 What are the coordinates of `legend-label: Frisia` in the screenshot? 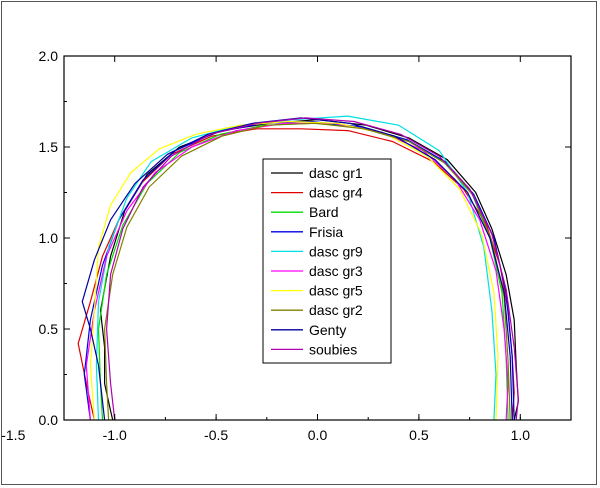 It's located at (326, 232).